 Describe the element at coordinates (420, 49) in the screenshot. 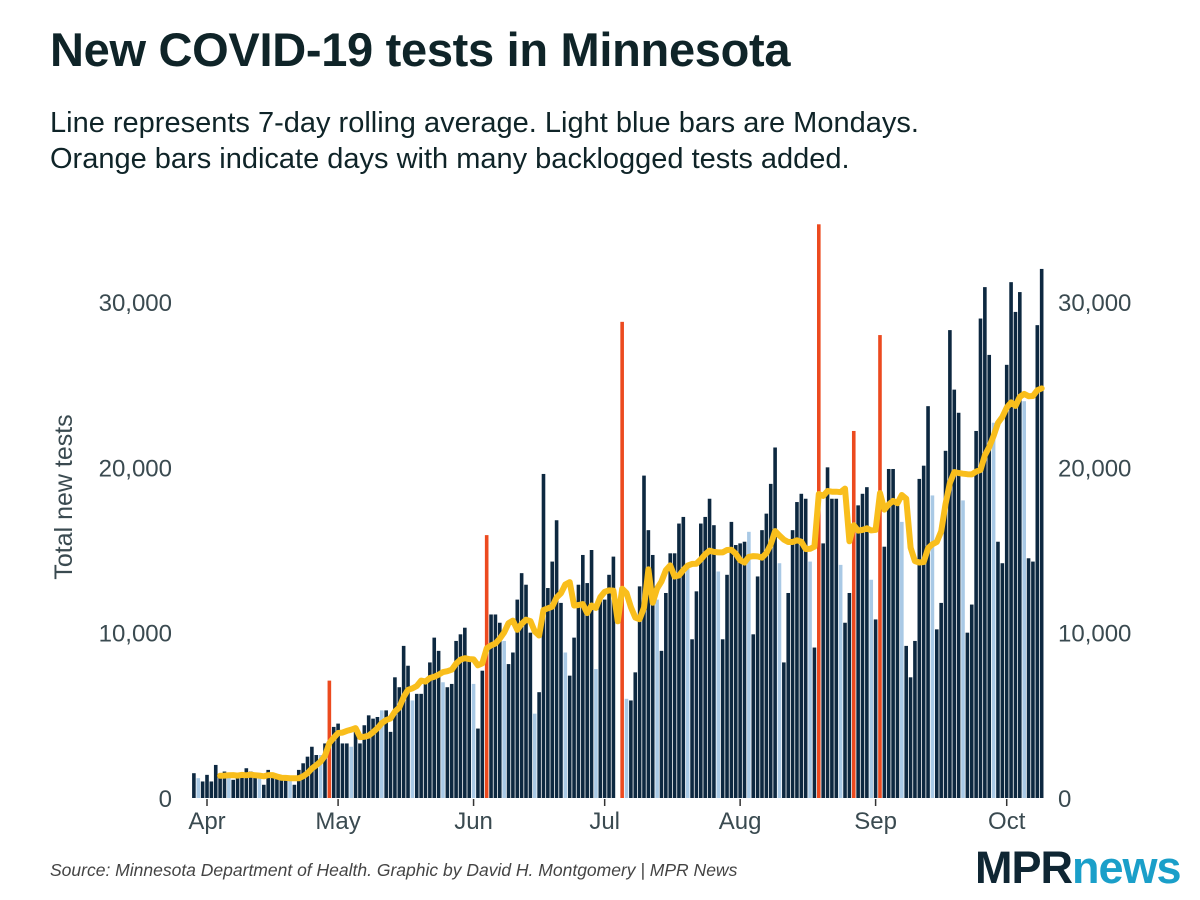

I see `chart-title: New COVID-19 tests in Minnesota` at that location.